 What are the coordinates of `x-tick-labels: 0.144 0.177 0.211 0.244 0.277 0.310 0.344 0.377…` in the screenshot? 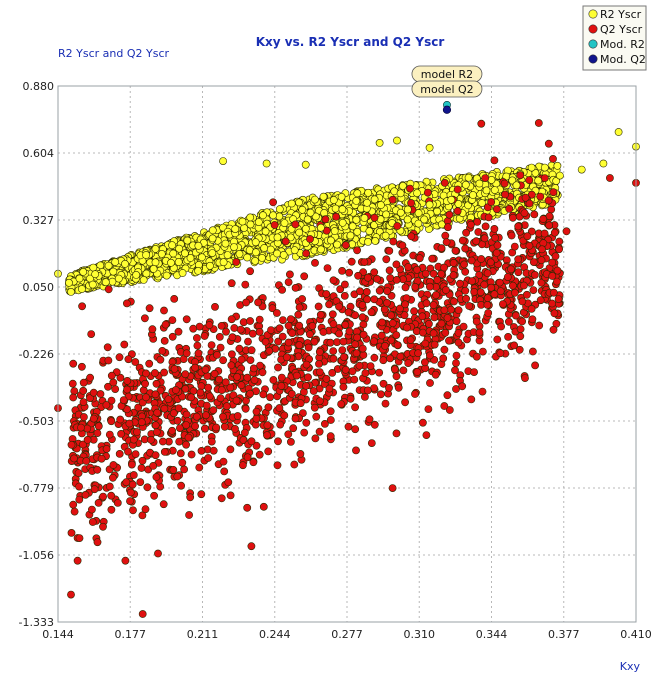 It's located at (347, 634).